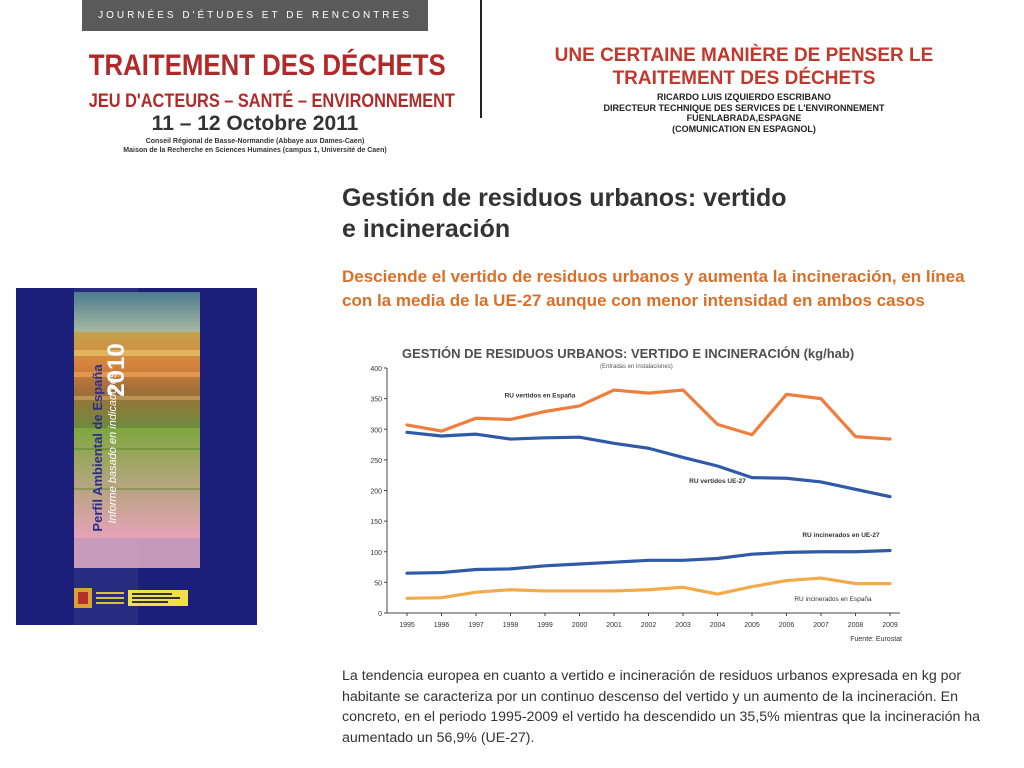 The image size is (1024, 768). I want to click on y-tick-label: 300, so click(376, 430).